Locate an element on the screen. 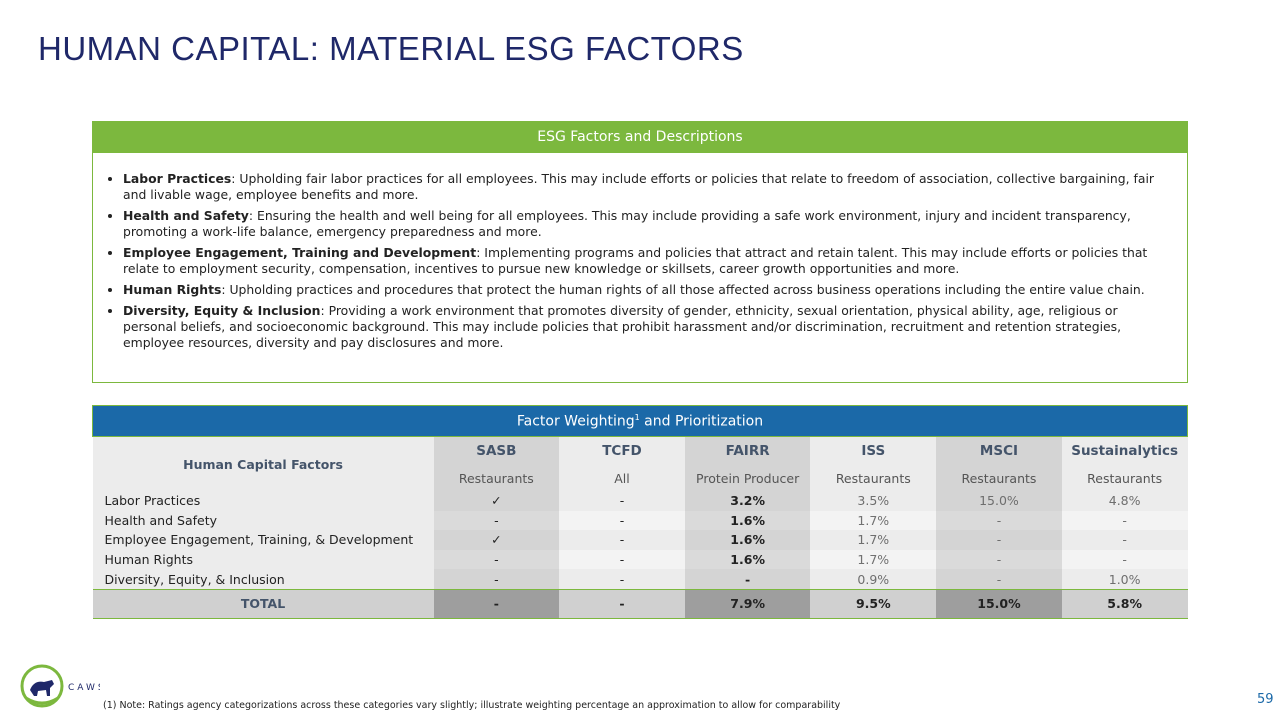 This screenshot has width=1280, height=720. slide-title: HUMAN CAPITAL: MATERIAL ESG FACTORS is located at coordinates (391, 48).